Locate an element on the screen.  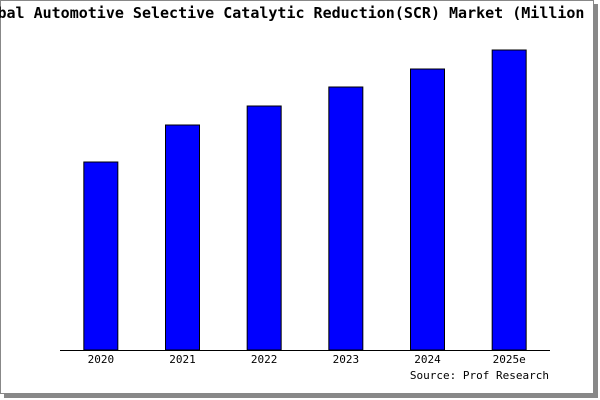
x-tick-label: 2024 is located at coordinates (427, 359).